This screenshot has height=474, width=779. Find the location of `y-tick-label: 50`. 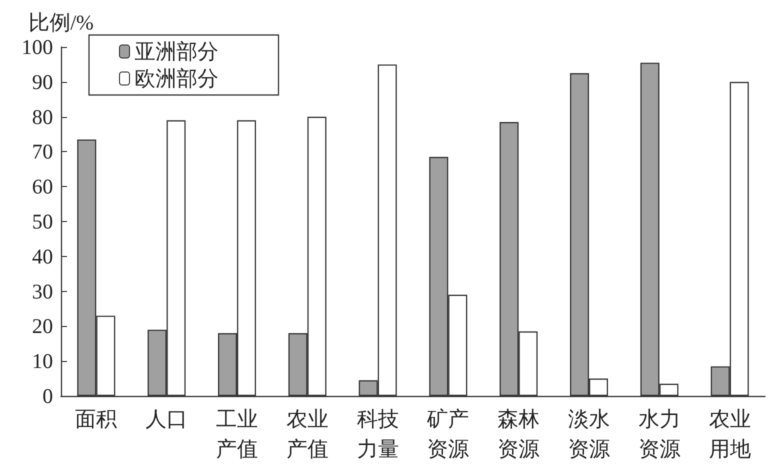

y-tick-label: 50 is located at coordinates (42, 222).